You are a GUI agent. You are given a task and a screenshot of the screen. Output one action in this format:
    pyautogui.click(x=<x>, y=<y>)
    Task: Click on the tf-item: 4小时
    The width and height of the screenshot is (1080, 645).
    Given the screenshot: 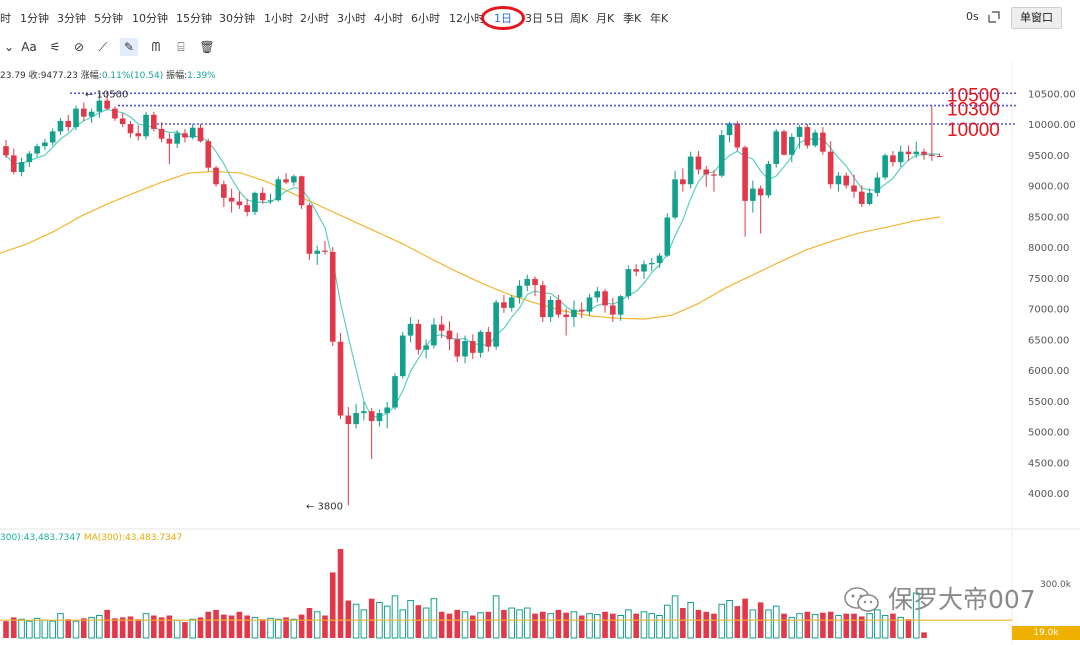 What is the action you would take?
    pyautogui.click(x=388, y=18)
    